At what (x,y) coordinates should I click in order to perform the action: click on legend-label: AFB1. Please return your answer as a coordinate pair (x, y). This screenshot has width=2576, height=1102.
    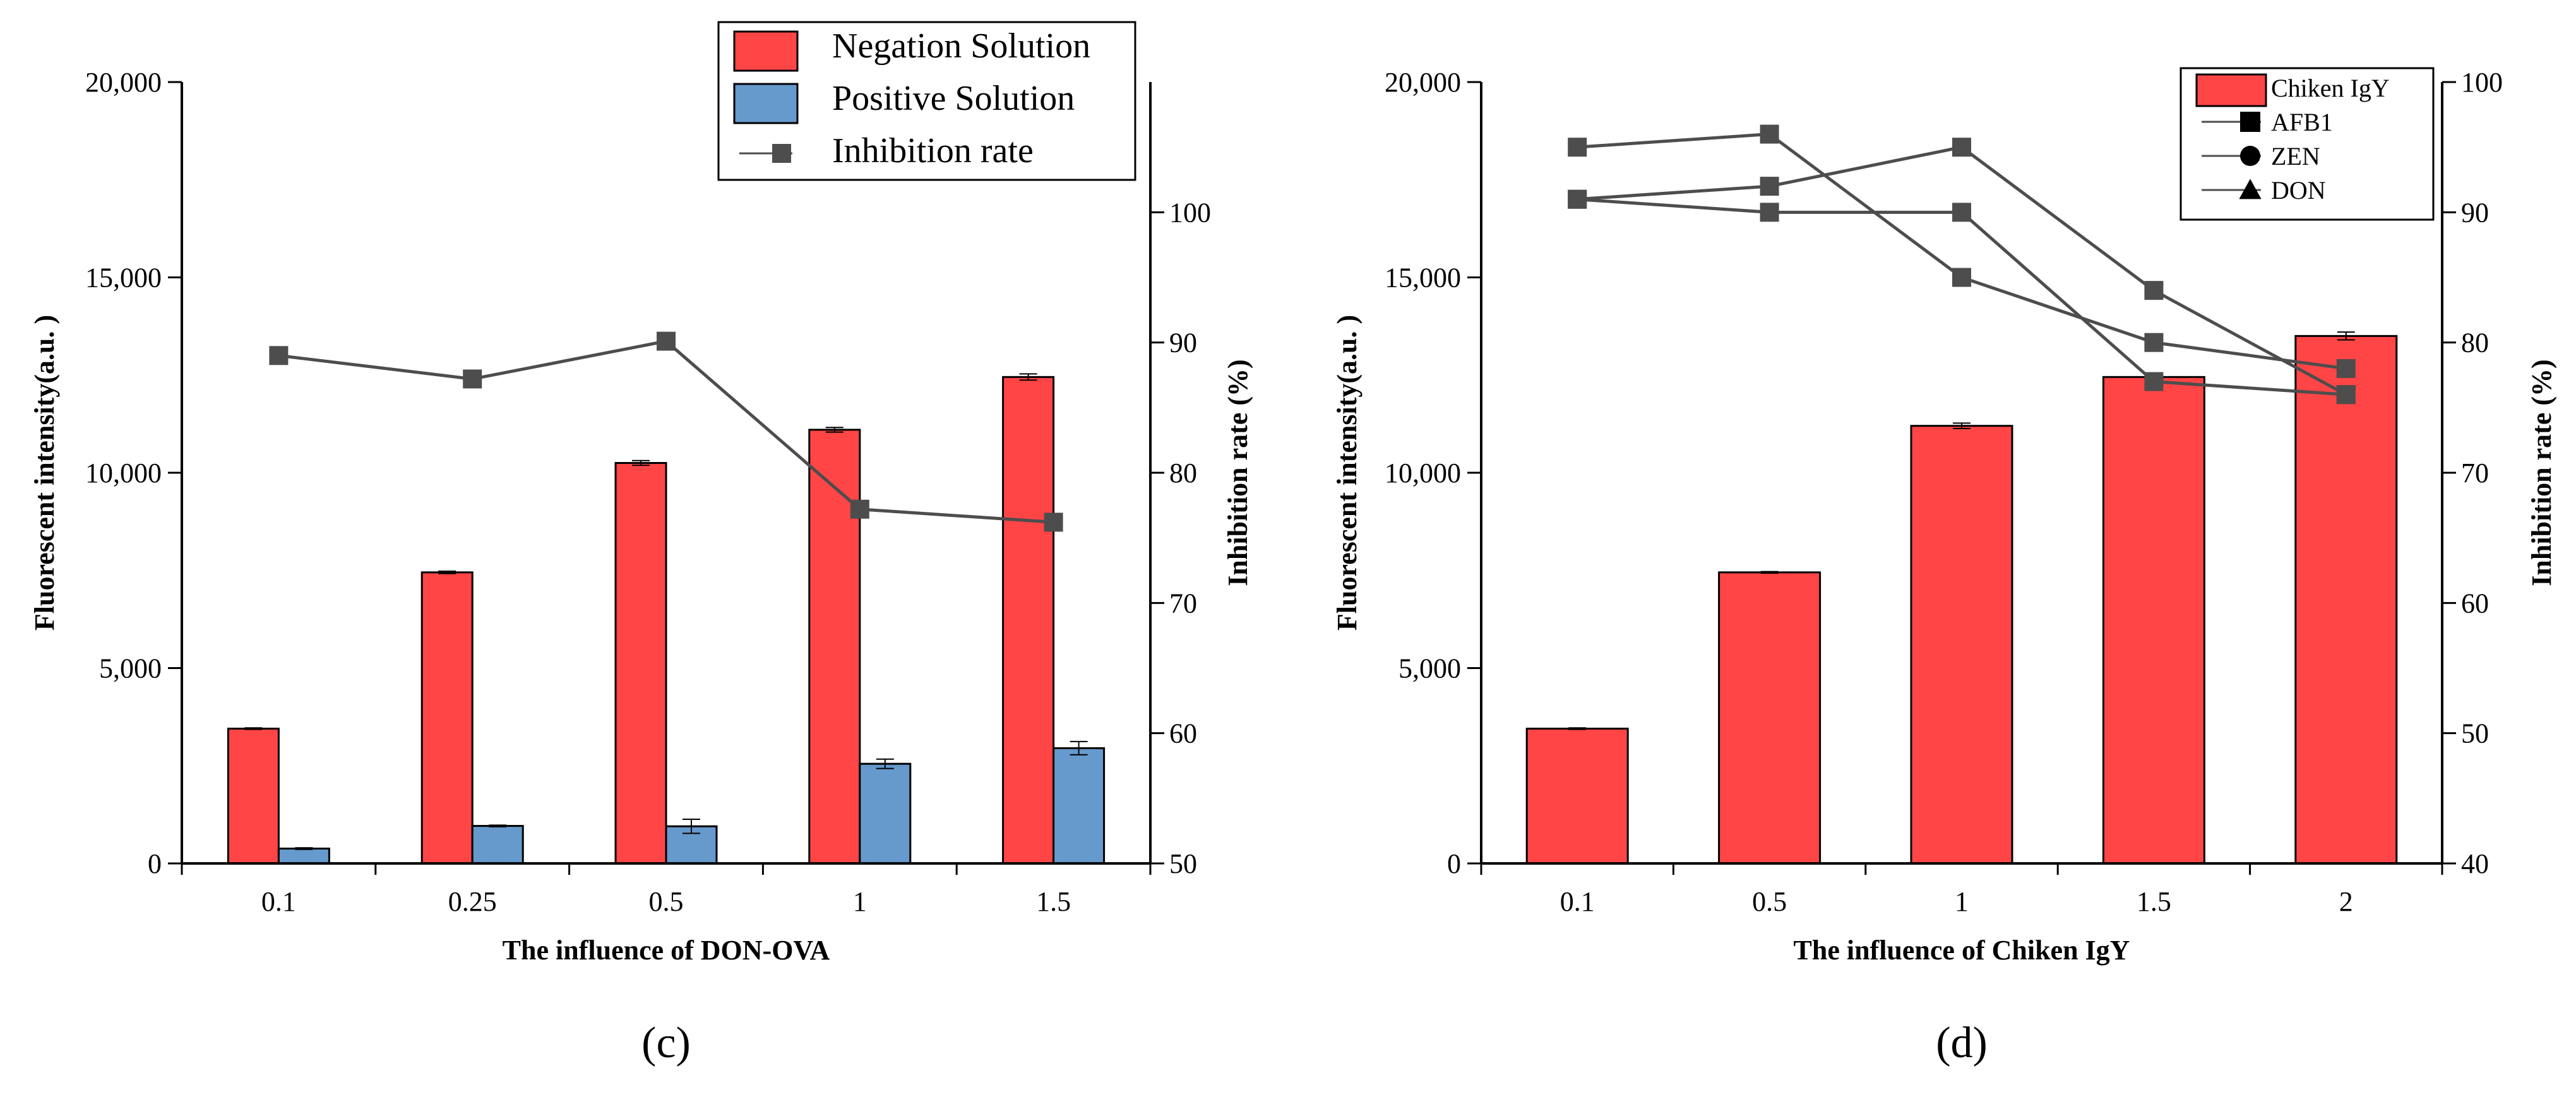
    Looking at the image, I should click on (2302, 122).